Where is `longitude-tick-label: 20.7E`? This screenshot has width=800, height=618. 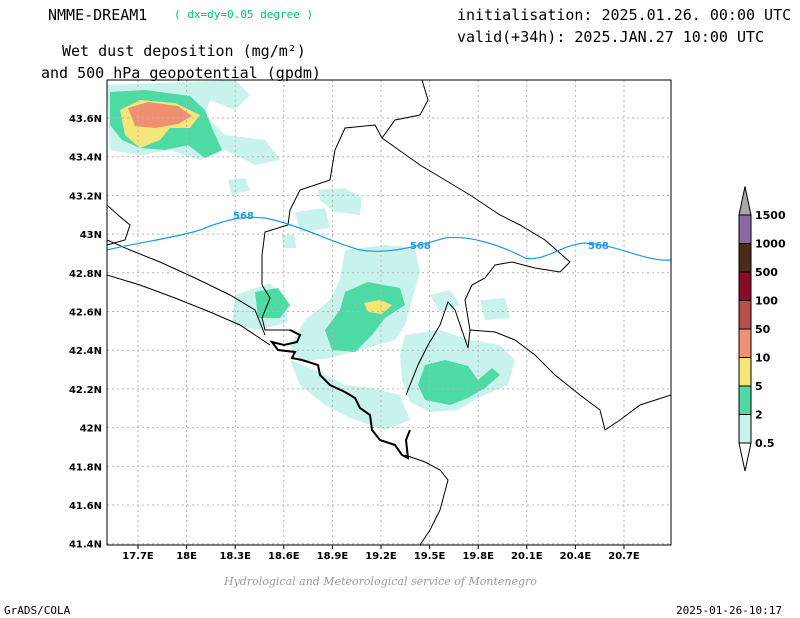
longitude-tick-label: 20.7E is located at coordinates (624, 556).